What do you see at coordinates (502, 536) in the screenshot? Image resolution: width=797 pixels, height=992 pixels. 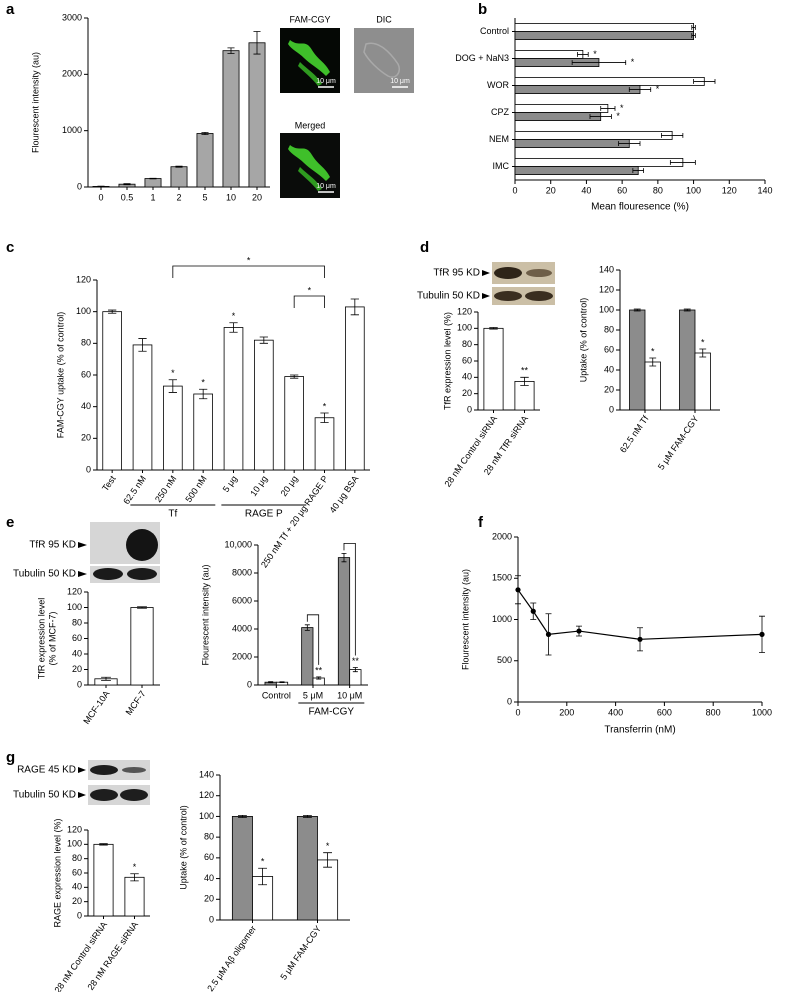 I see `y-tick-label: 2000` at bounding box center [502, 536].